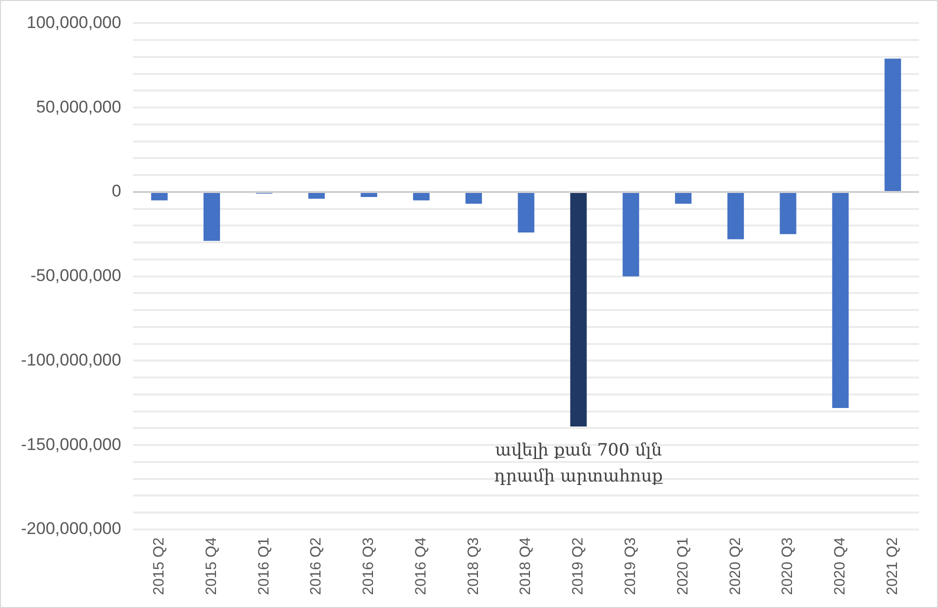 The height and width of the screenshot is (608, 938). I want to click on x-tick-label: 2016 Q1, so click(263, 566).